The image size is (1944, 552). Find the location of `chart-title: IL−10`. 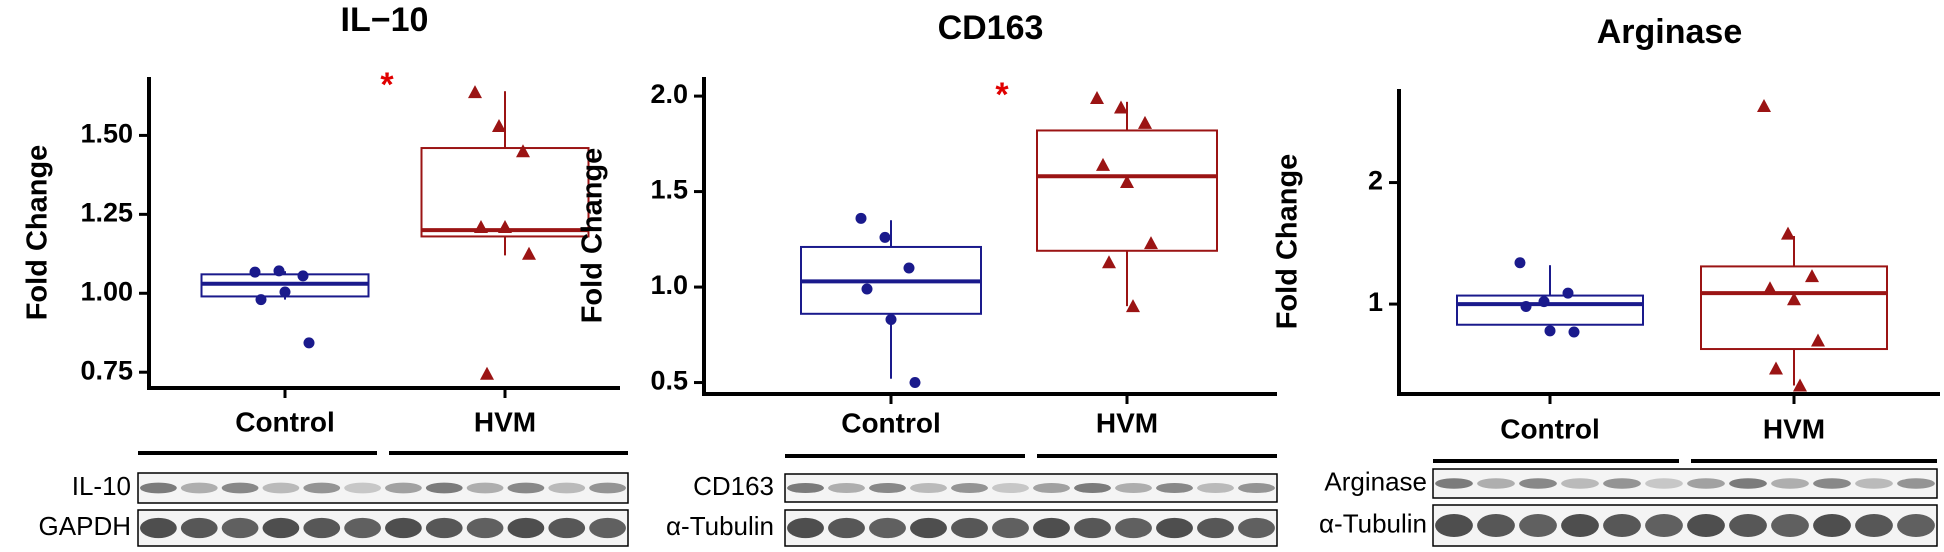

chart-title: IL−10 is located at coordinates (385, 20).